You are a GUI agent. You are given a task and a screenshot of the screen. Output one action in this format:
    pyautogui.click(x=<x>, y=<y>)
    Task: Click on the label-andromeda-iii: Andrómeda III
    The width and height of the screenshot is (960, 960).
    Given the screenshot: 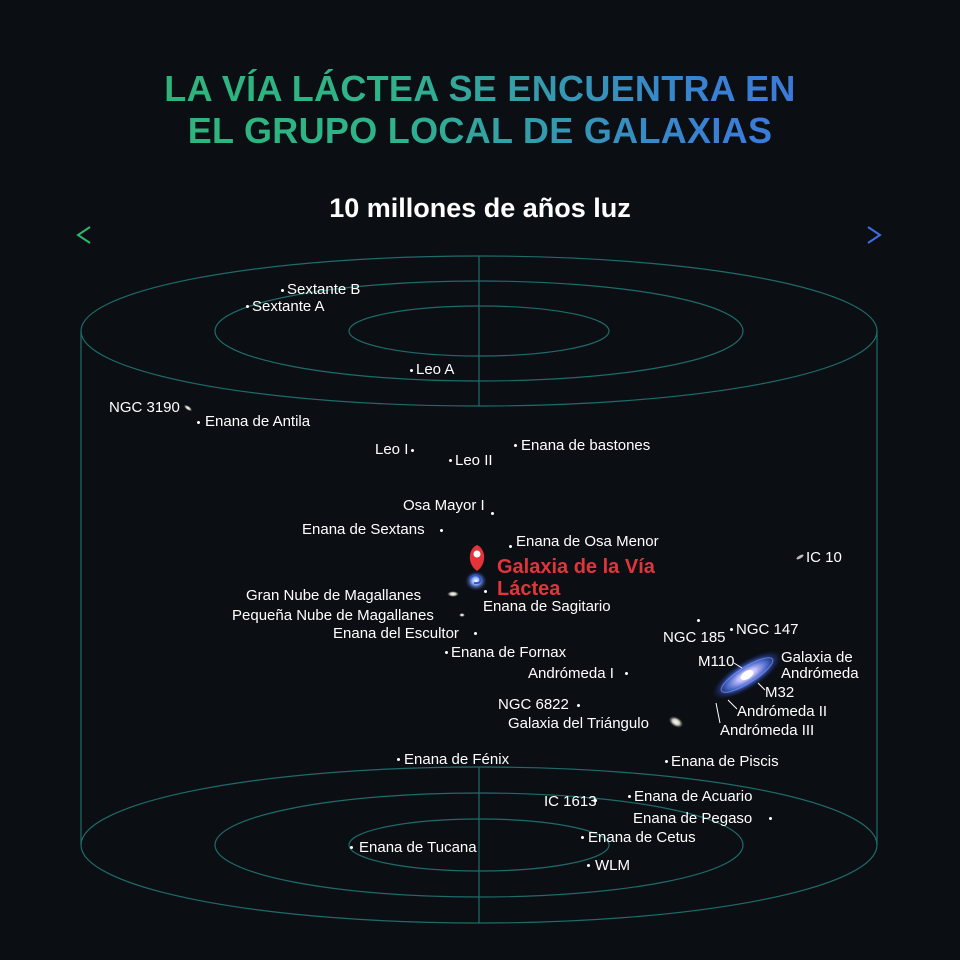 What is the action you would take?
    pyautogui.click(x=767, y=730)
    